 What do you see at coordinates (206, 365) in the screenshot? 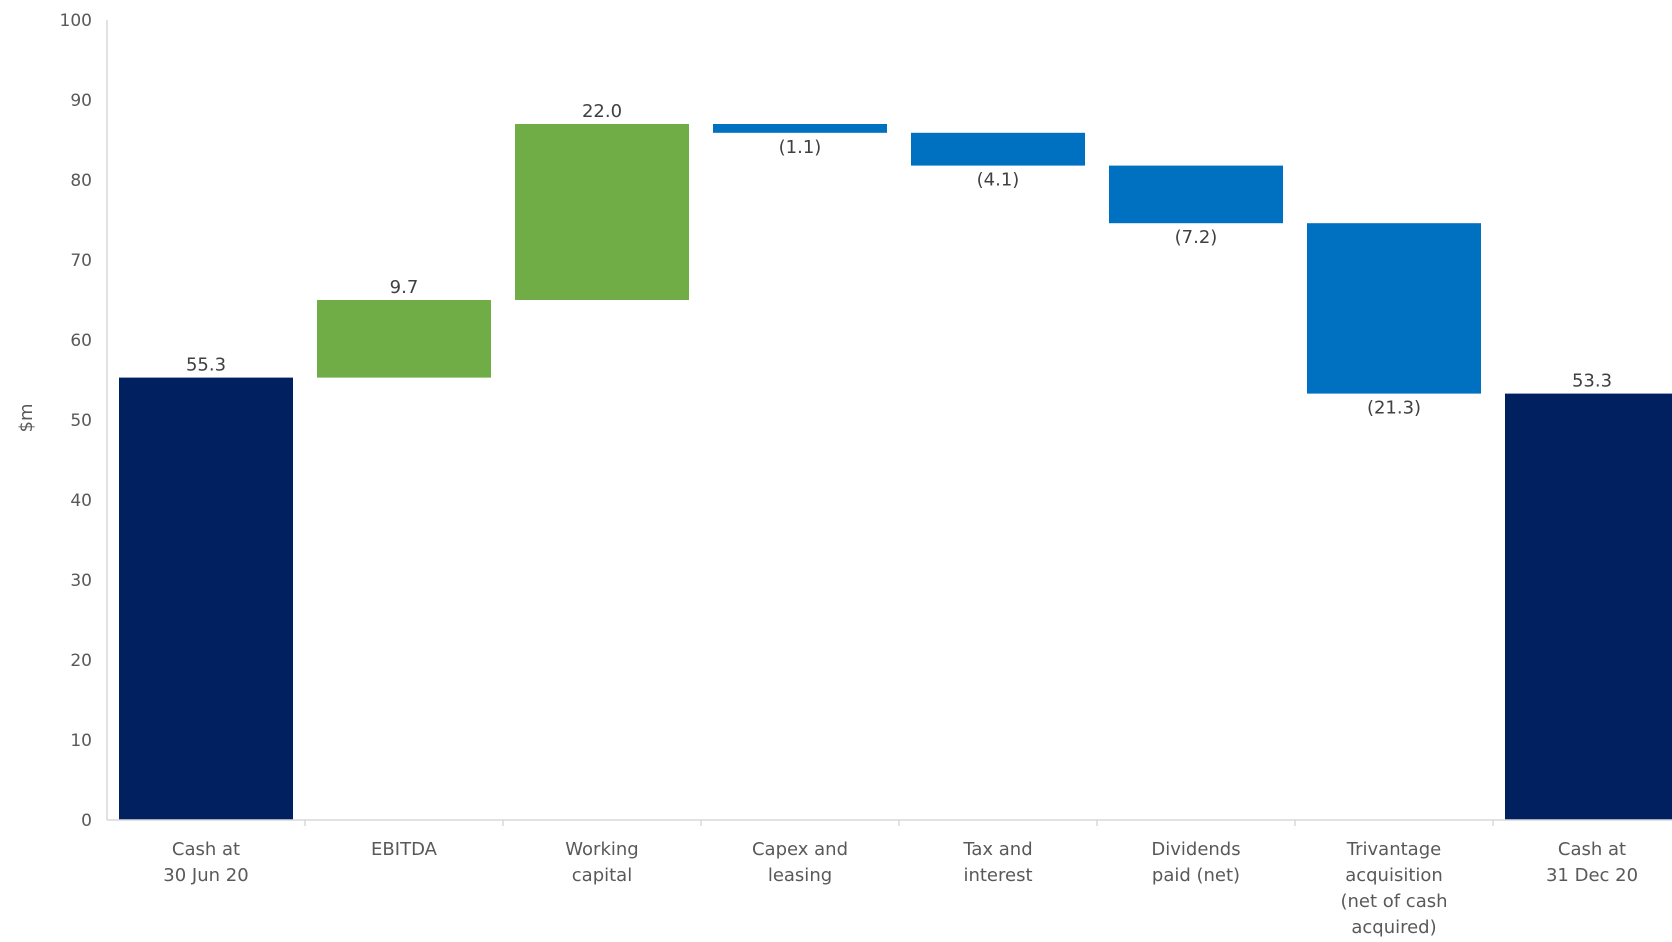
I see `data-label: 55.3` at bounding box center [206, 365].